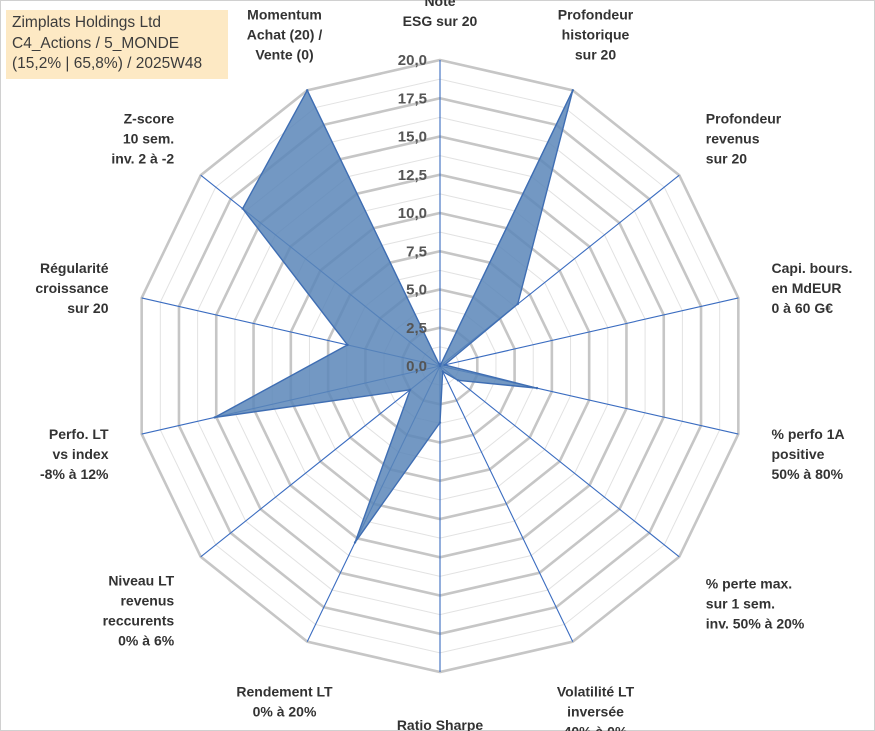 The height and width of the screenshot is (731, 875). Describe the element at coordinates (79, 434) in the screenshot. I see `axis-label-line: Perfo. LT` at that location.